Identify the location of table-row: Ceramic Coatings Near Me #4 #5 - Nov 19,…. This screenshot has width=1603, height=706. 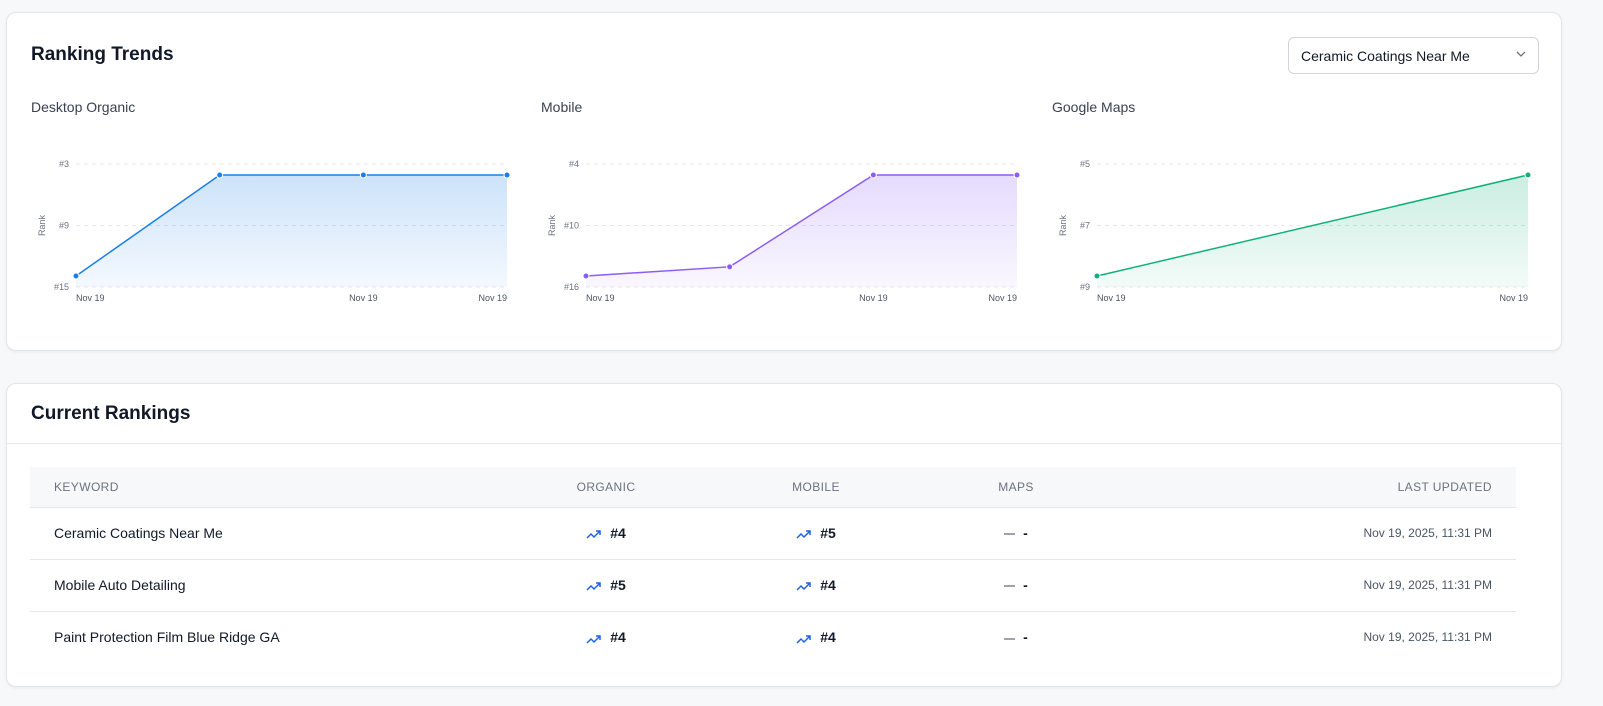
(773, 533).